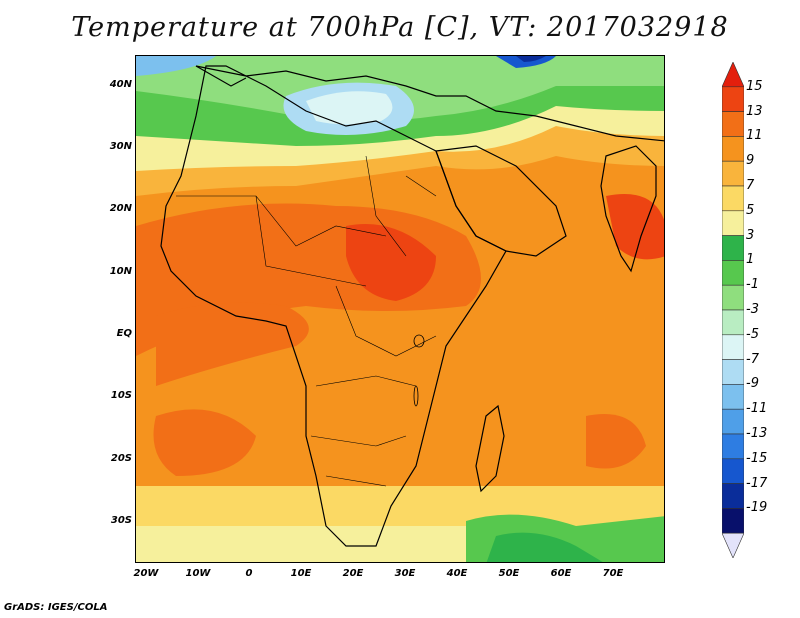 The width and height of the screenshot is (800, 618). Describe the element at coordinates (120, 146) in the screenshot. I see `lat-label-30n: 30N` at that location.